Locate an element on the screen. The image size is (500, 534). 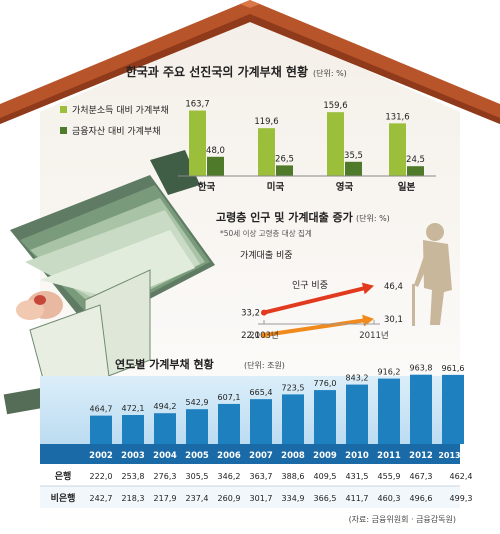
table-cell-0-4: 346,2 is located at coordinates (229, 476).